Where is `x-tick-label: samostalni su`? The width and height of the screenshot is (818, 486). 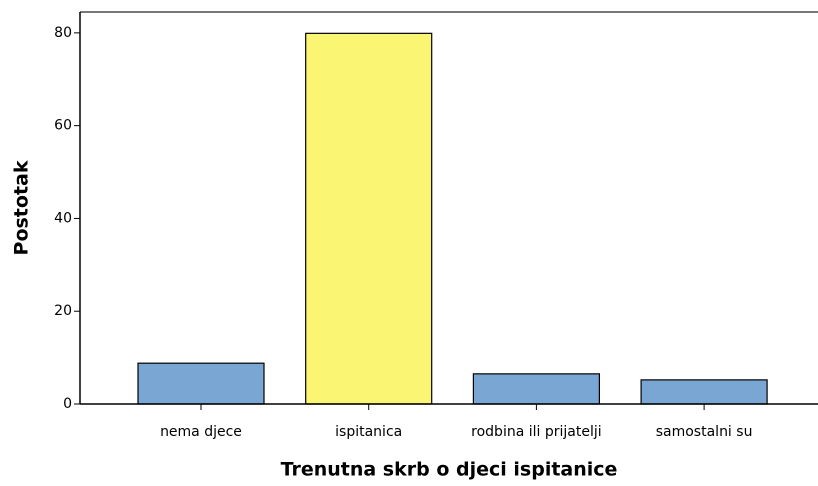
x-tick-label: samostalni su is located at coordinates (704, 432).